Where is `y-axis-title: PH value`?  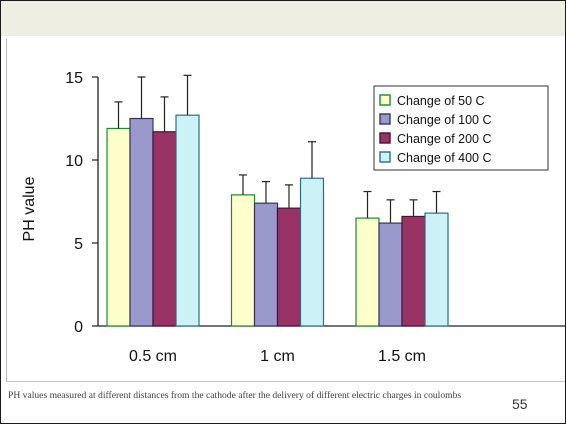 y-axis-title: PH value is located at coordinates (29, 208).